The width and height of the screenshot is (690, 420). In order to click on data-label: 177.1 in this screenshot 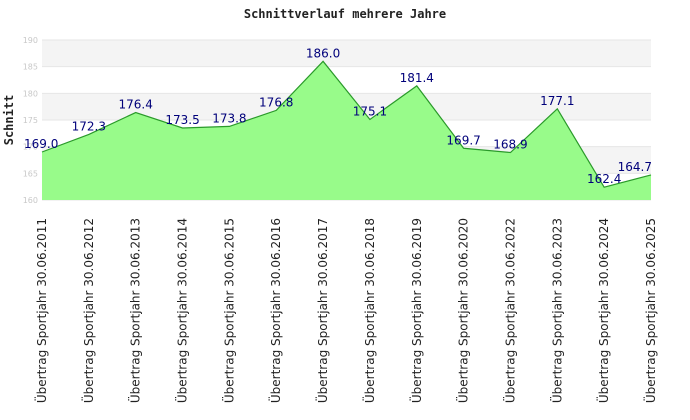, I will do `click(557, 101)`.